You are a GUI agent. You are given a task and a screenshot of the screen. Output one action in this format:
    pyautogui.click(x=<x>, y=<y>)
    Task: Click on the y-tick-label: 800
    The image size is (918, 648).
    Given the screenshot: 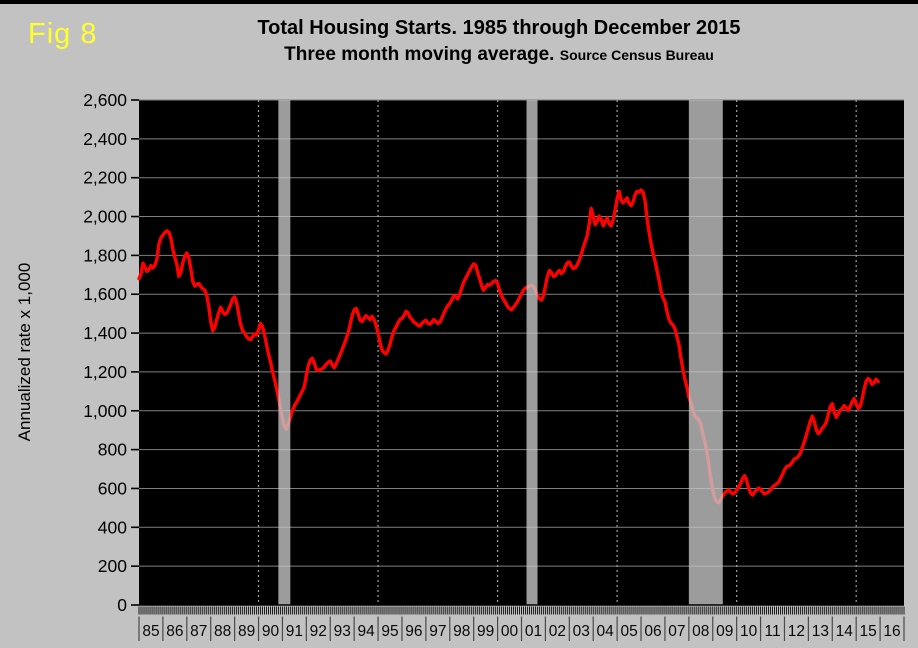 What is the action you would take?
    pyautogui.click(x=112, y=450)
    